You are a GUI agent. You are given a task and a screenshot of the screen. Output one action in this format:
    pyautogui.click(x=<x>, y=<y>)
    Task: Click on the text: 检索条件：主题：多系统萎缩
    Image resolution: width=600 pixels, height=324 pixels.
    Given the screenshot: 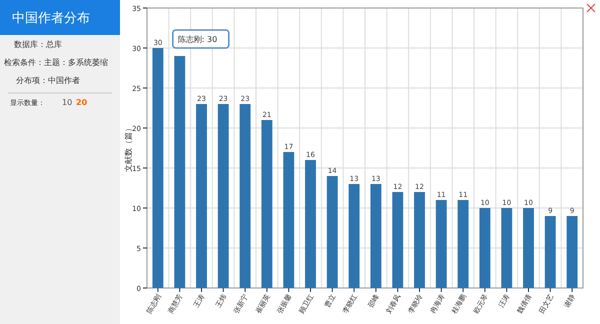 What is the action you would take?
    pyautogui.click(x=56, y=62)
    